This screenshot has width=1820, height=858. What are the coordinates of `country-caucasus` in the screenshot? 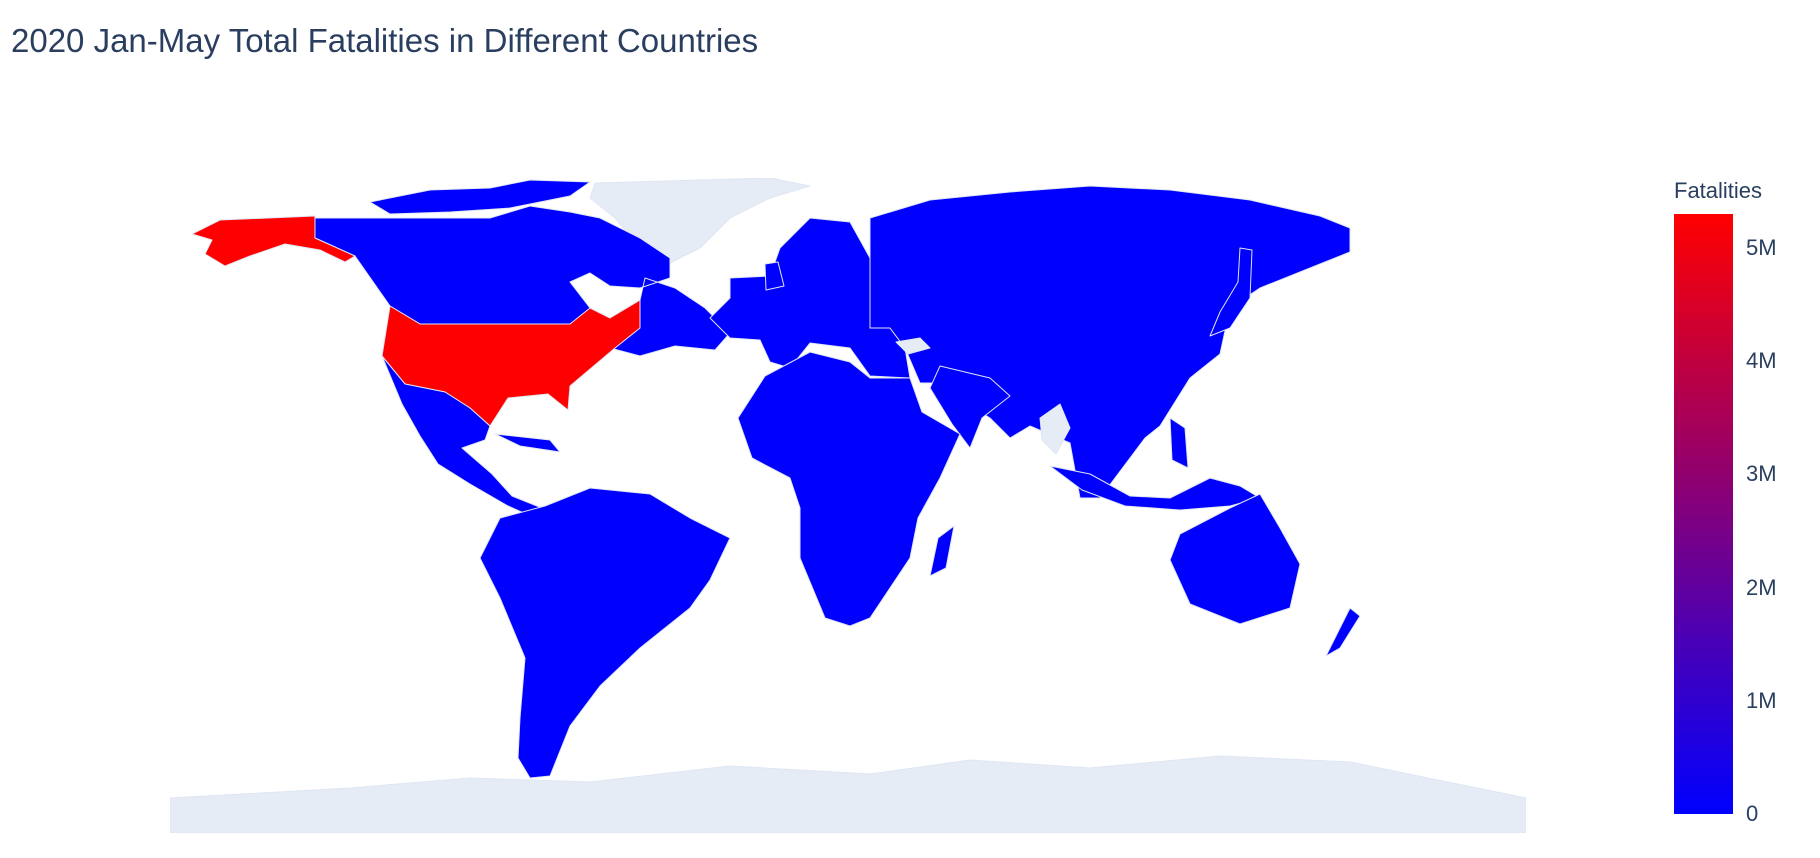 It's located at (913, 346).